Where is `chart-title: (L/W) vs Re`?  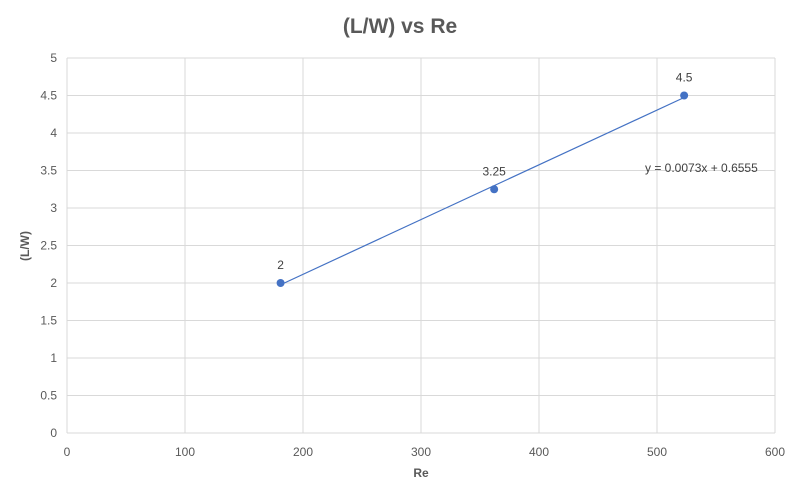 chart-title: (L/W) vs Re is located at coordinates (400, 26).